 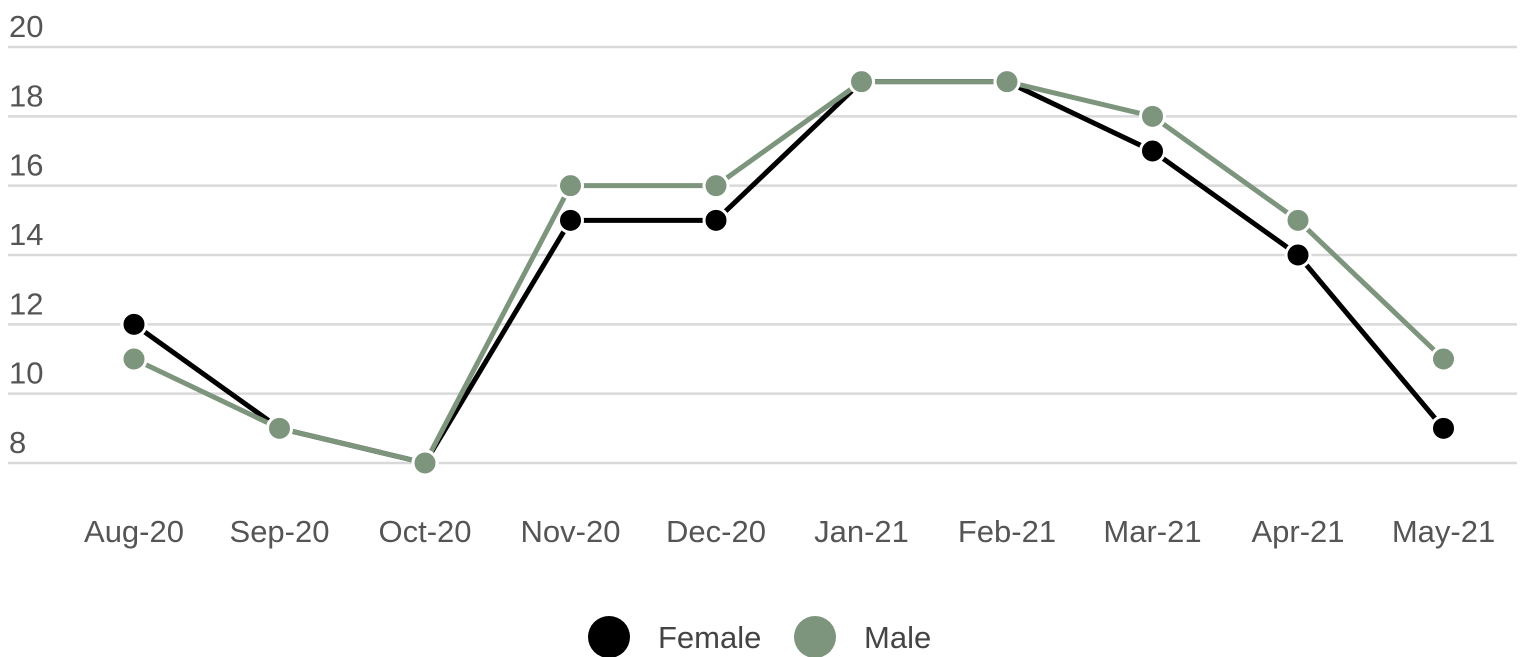 I want to click on x-tick-label: May-21, so click(x=1443, y=531).